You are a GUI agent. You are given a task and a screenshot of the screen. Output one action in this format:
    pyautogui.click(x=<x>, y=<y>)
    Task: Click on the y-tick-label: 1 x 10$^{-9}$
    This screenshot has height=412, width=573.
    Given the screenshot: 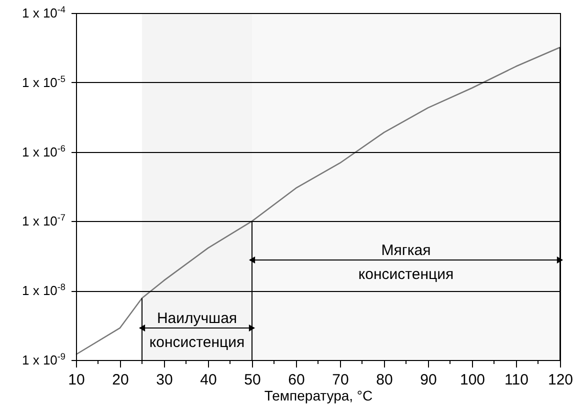 What is the action you would take?
    pyautogui.click(x=44, y=360)
    